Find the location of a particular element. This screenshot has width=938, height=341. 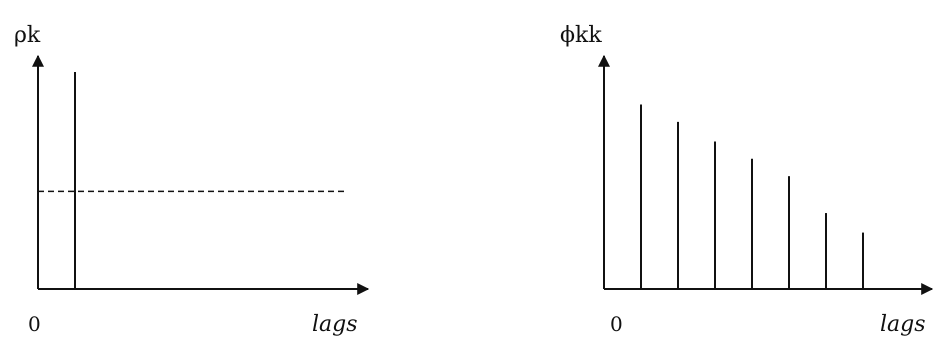

pacf-origin-label: 0 is located at coordinates (616, 324).